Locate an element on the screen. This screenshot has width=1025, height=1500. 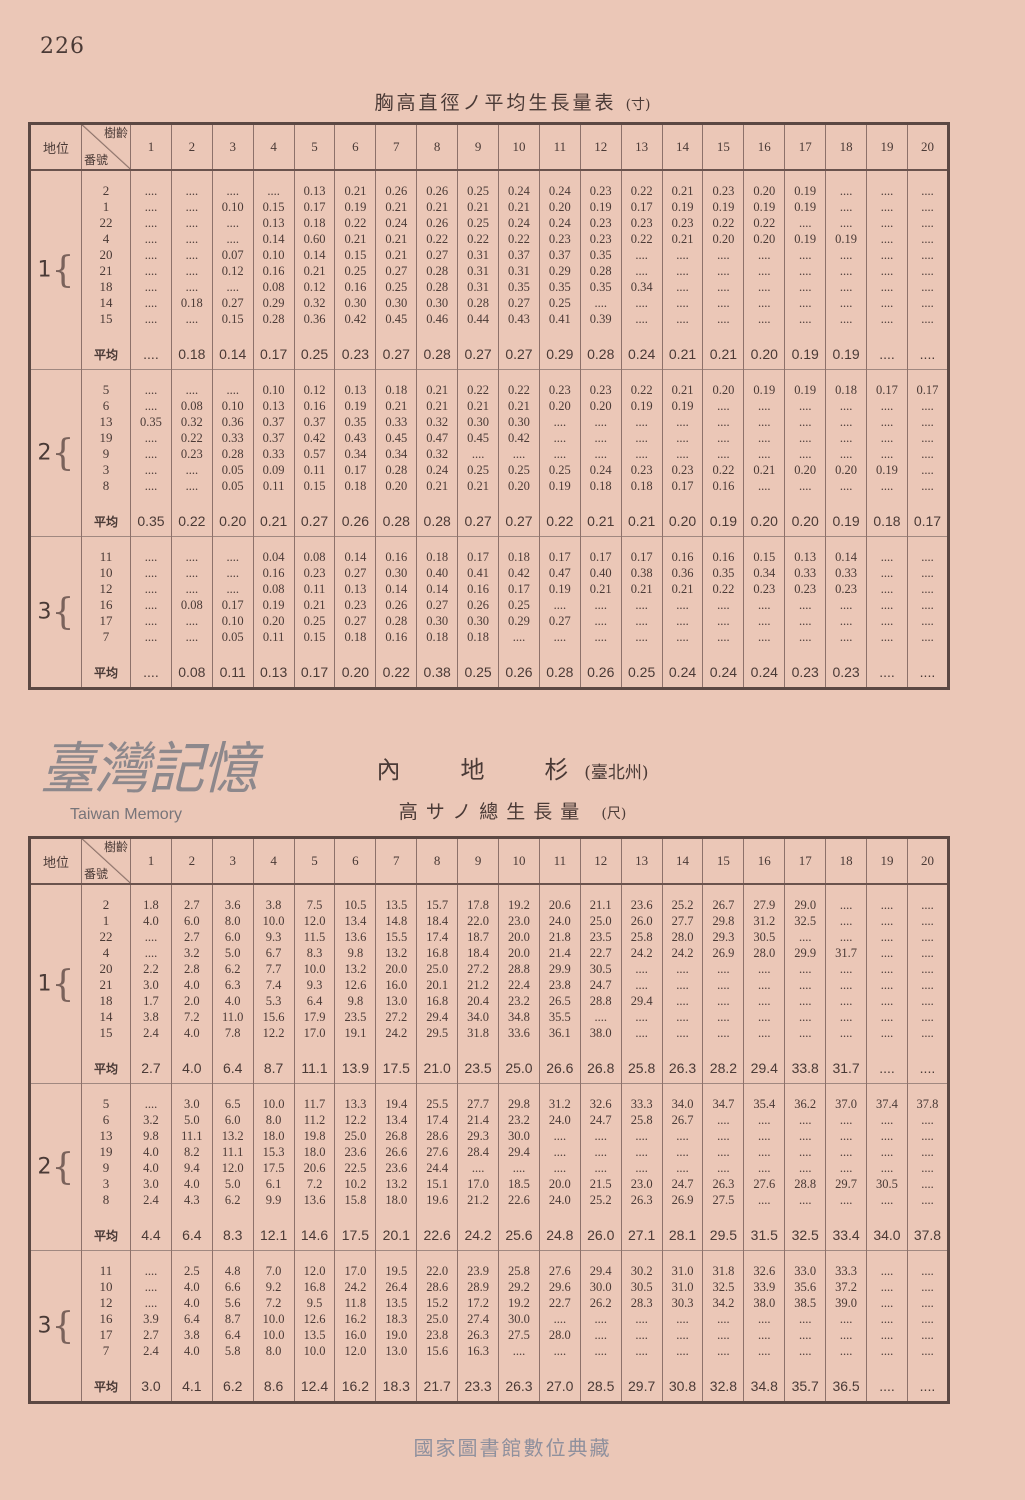
value-cell: 17.4 is located at coordinates (437, 937).